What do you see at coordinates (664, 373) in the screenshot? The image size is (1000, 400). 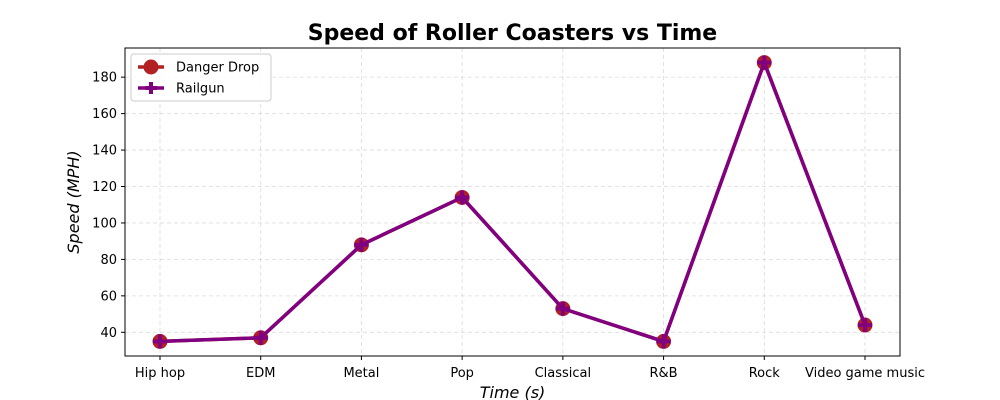 I see `x-tick-label: R&B` at bounding box center [664, 373].